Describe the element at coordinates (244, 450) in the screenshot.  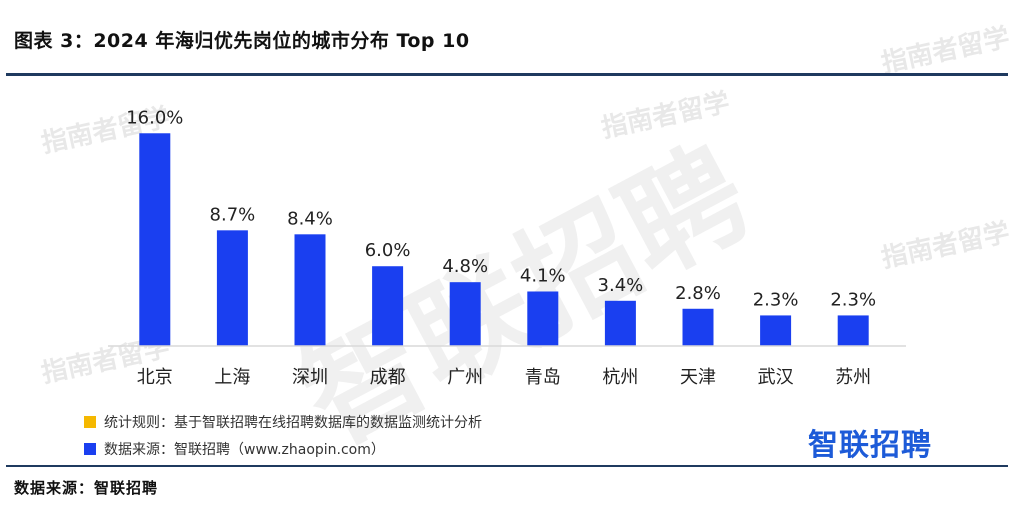
I see `legend-label-source: 数据来源：智联招聘（www.zhaopin.com）` at that location.